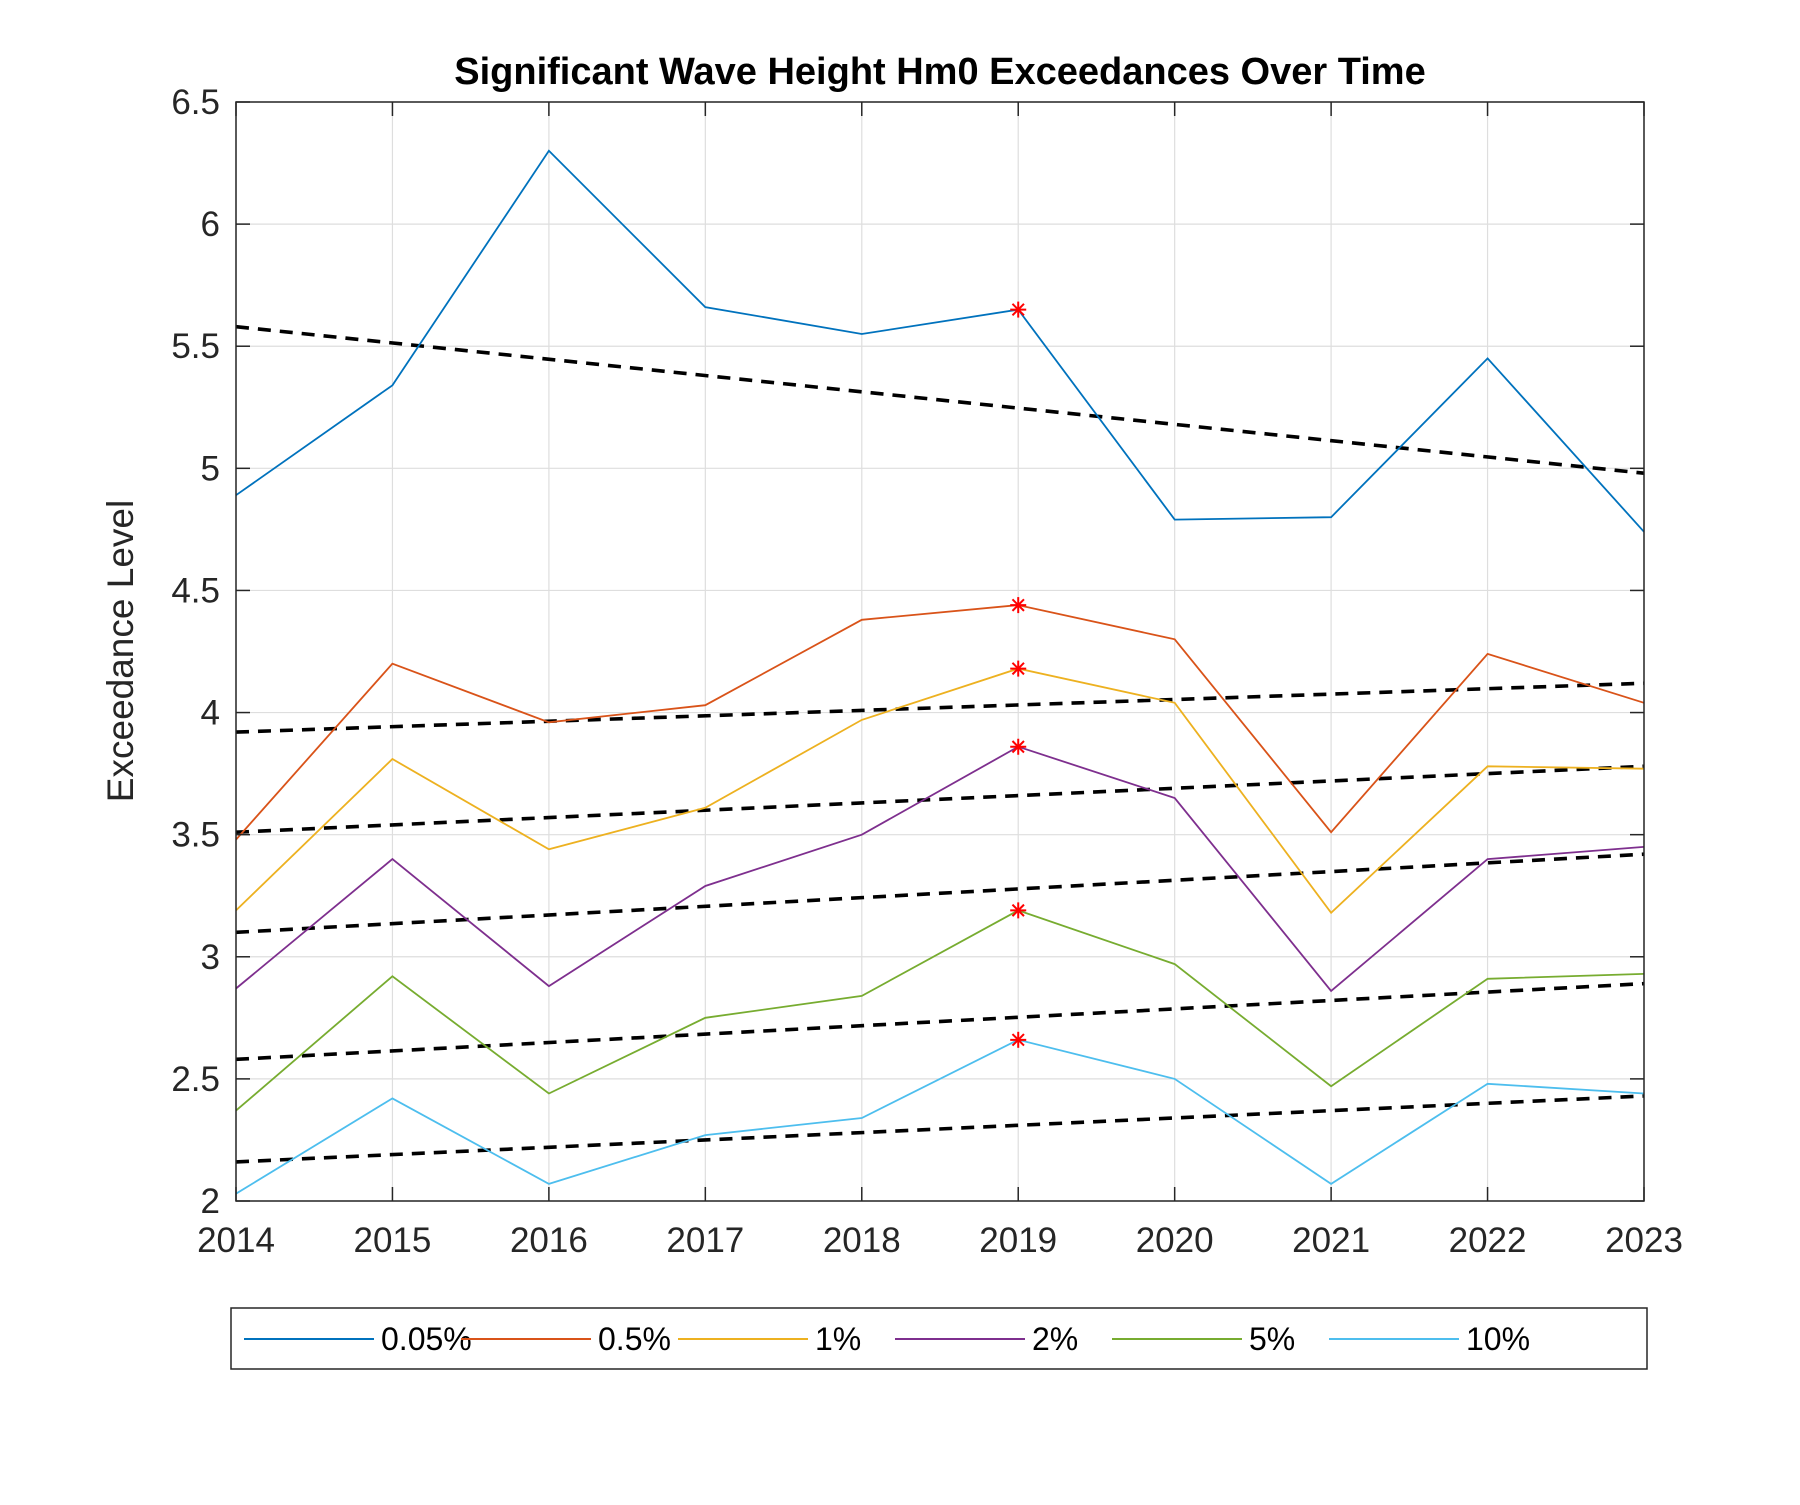  What do you see at coordinates (393, 1240) in the screenshot?
I see `x-tick-label: 2015` at bounding box center [393, 1240].